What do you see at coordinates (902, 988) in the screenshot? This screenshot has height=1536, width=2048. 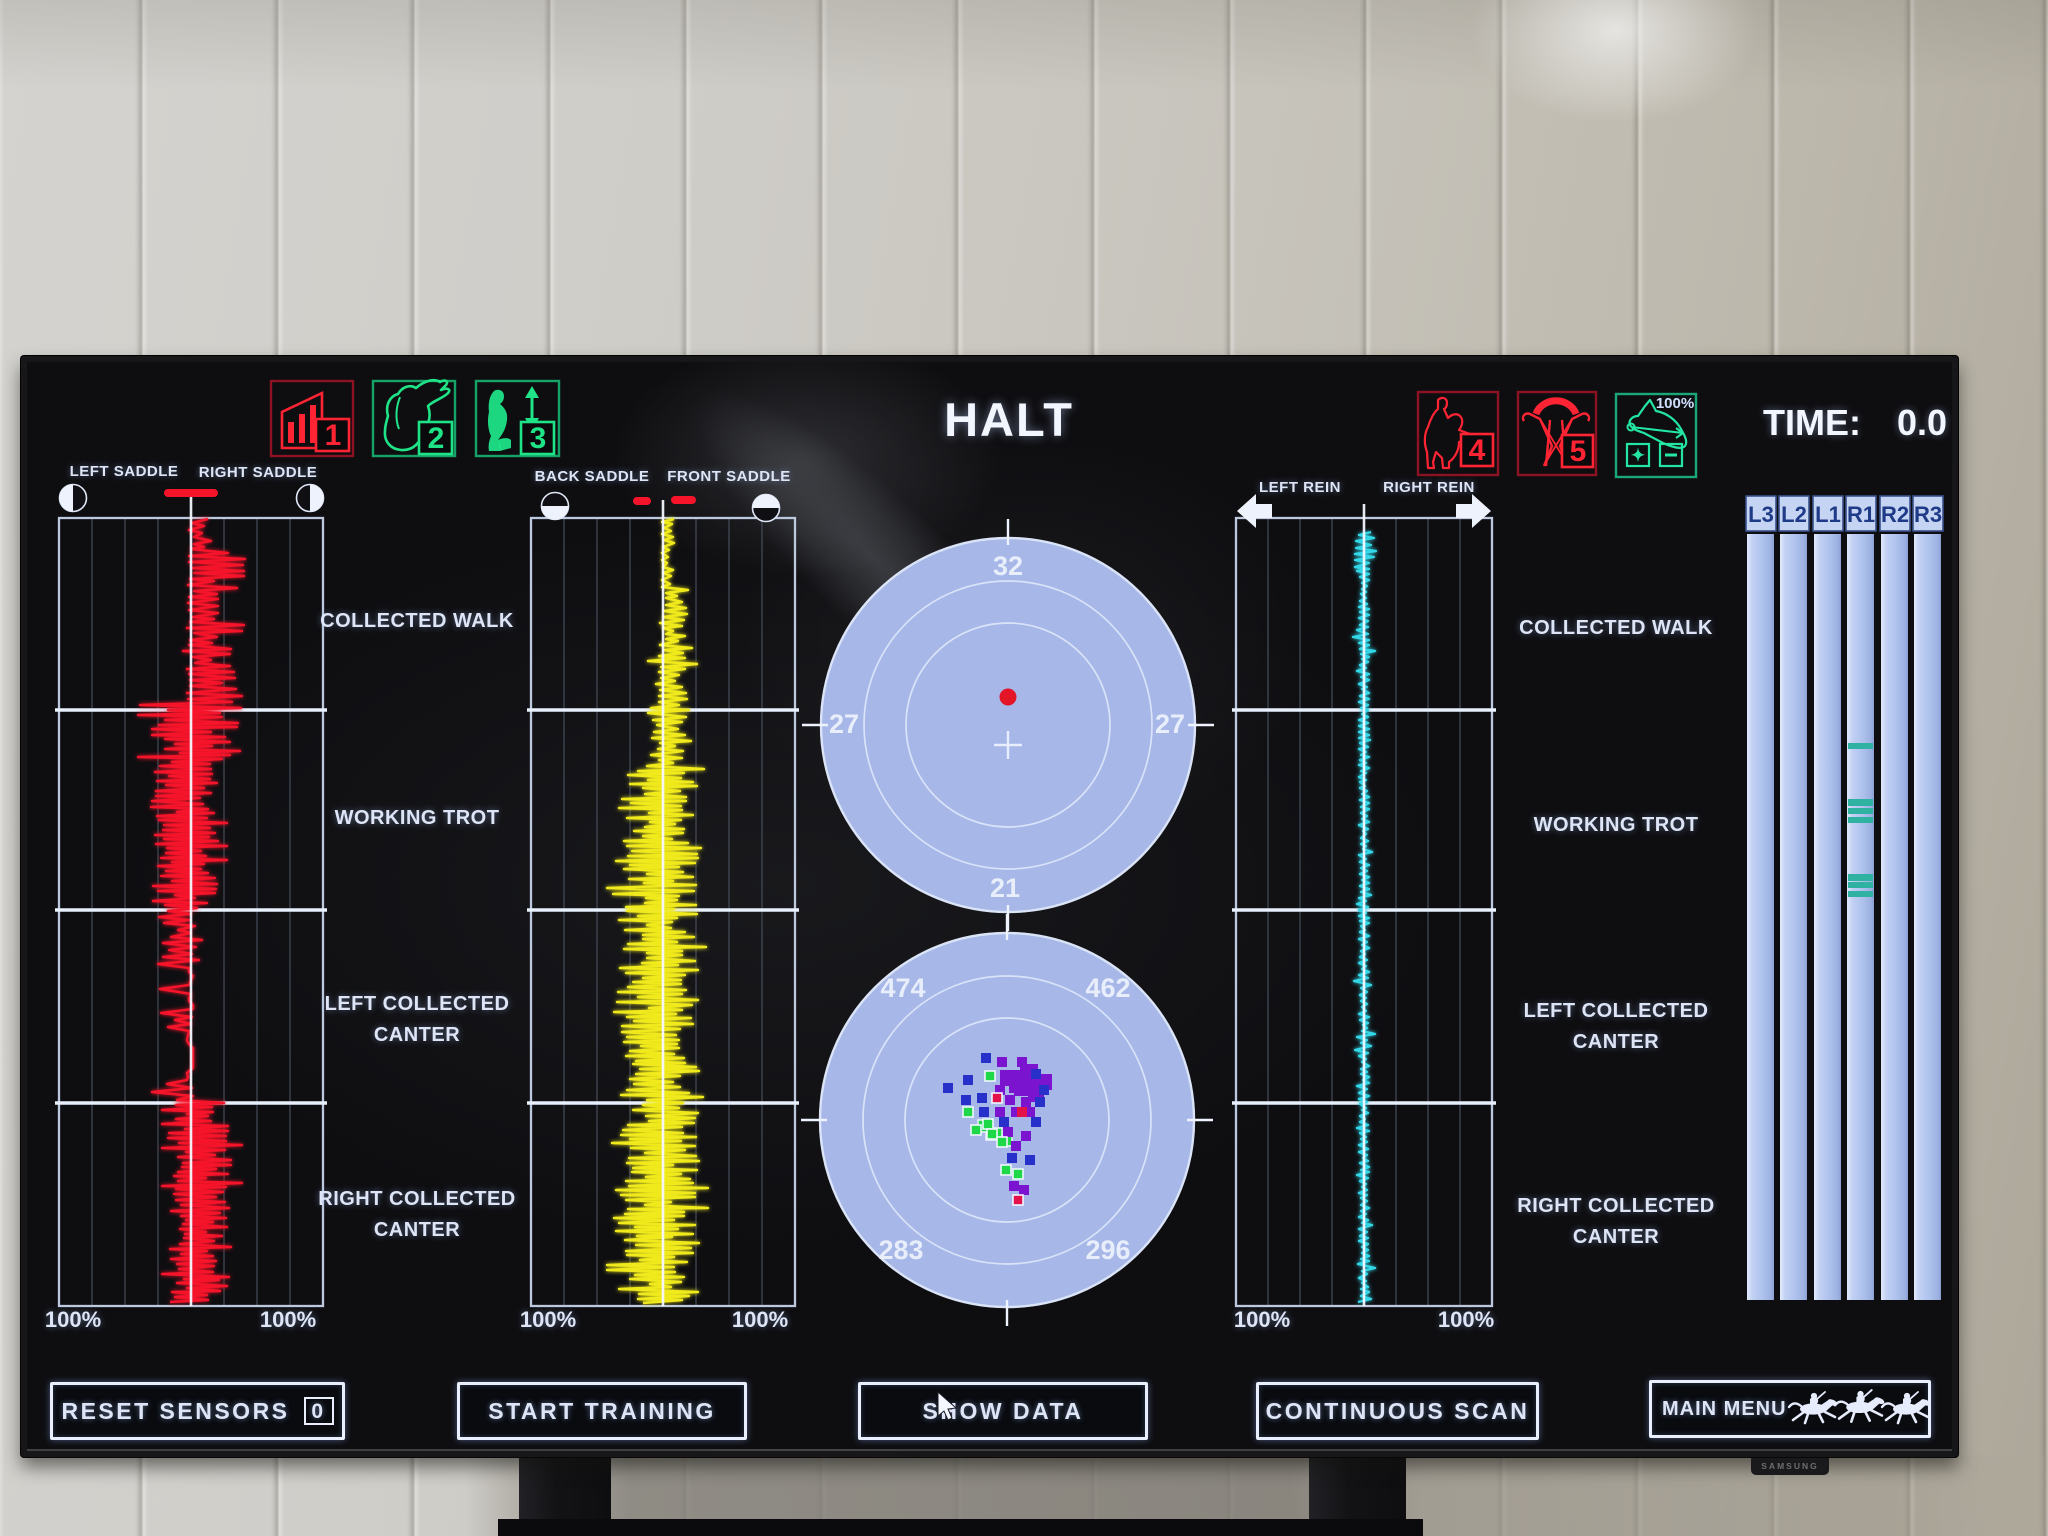 I see `svg-text: 474` at bounding box center [902, 988].